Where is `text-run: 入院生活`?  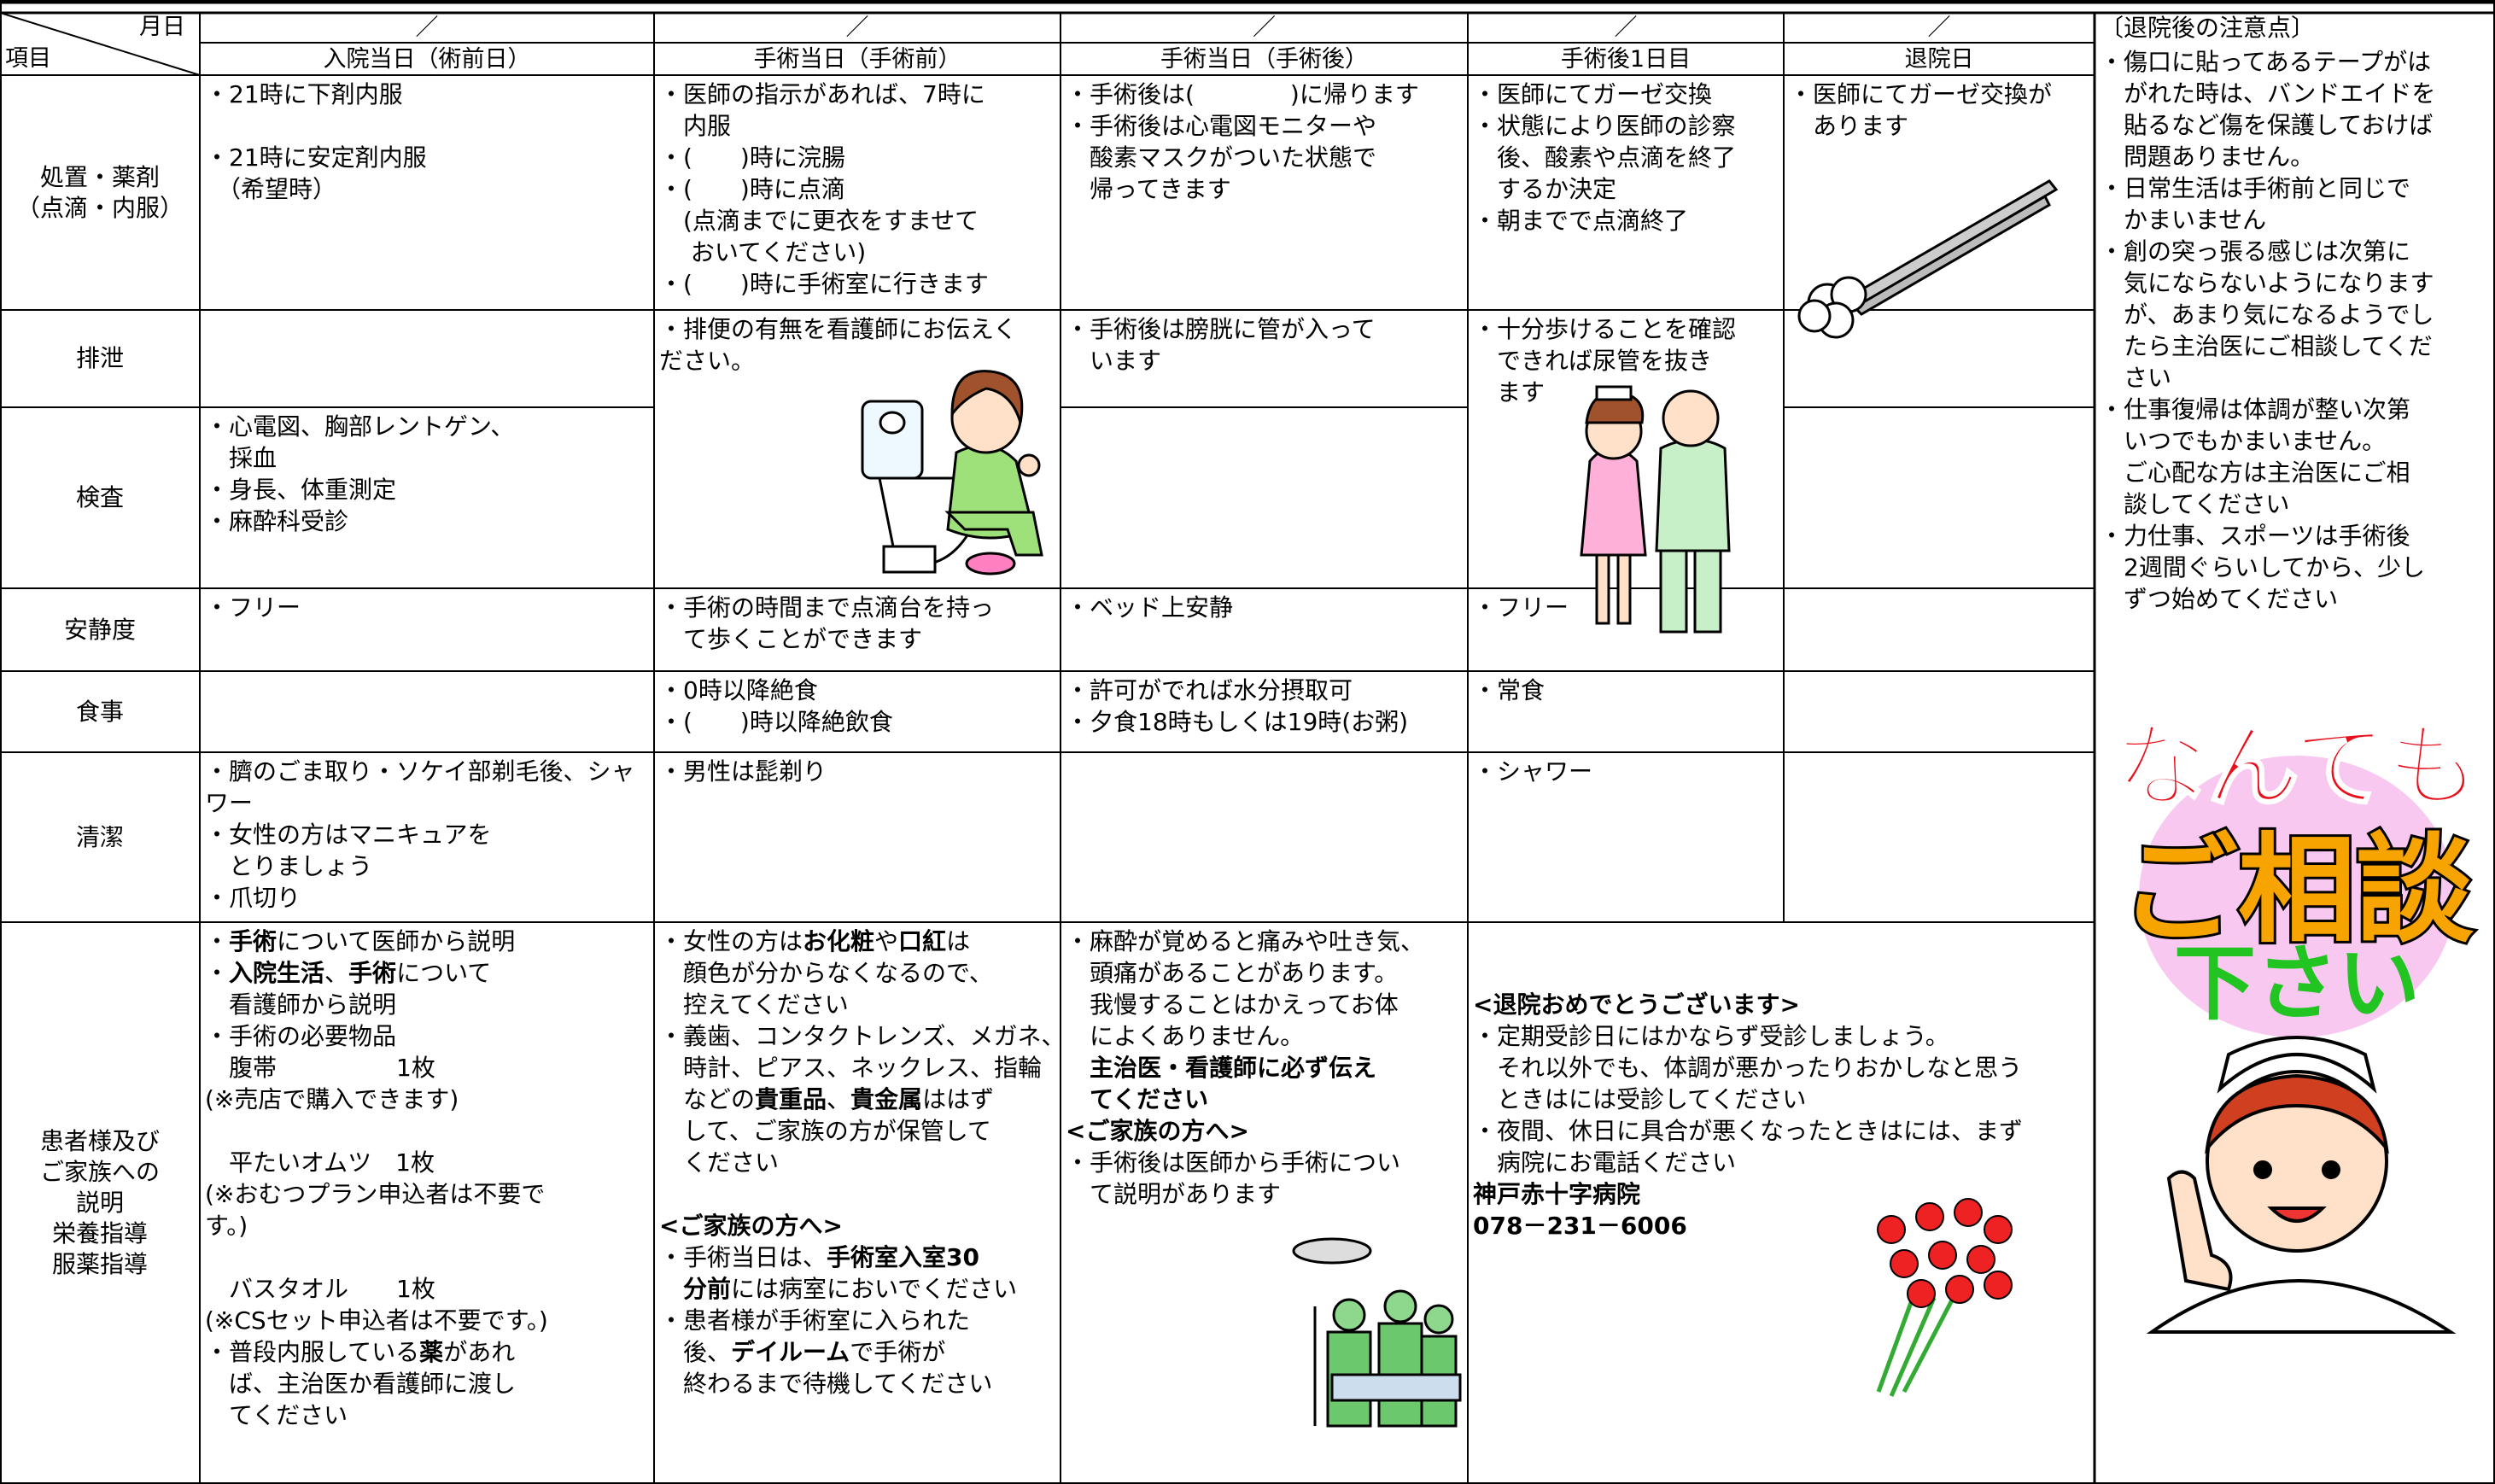
text-run: 入院生活 is located at coordinates (277, 973).